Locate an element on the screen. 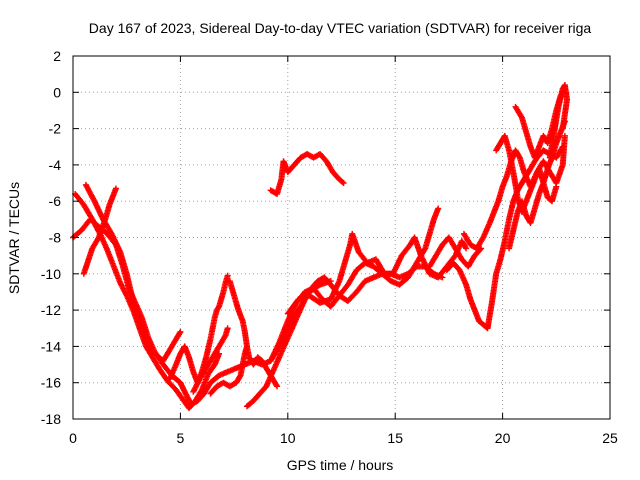  y-tick-label: -2 is located at coordinates (55, 129).